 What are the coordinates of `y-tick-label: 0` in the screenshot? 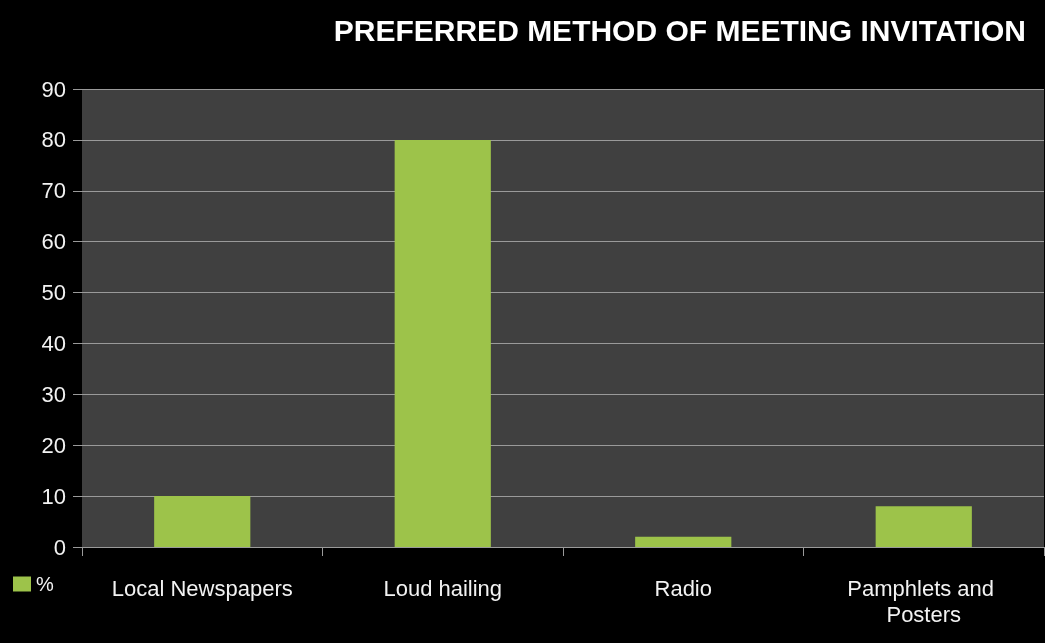 It's located at (59, 547).